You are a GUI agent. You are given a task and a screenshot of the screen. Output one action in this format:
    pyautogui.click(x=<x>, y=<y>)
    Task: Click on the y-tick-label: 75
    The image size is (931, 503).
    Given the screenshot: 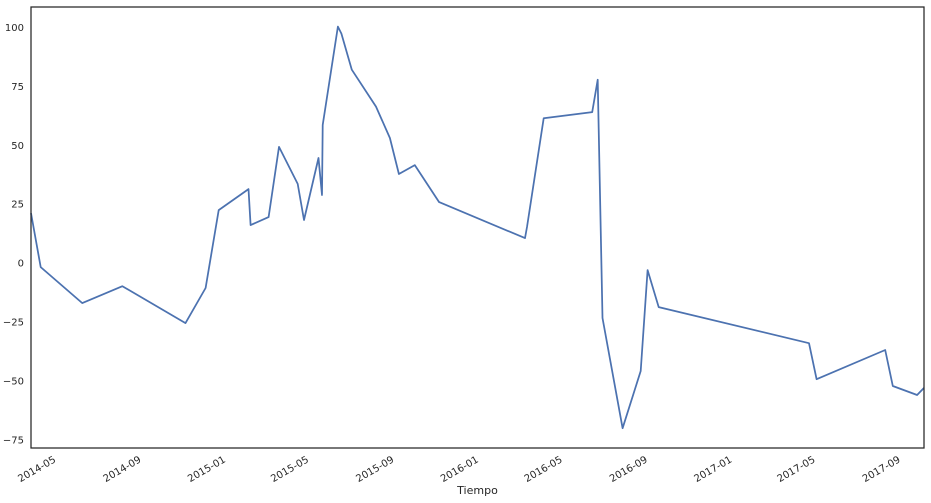 What is the action you would take?
    pyautogui.click(x=17, y=87)
    